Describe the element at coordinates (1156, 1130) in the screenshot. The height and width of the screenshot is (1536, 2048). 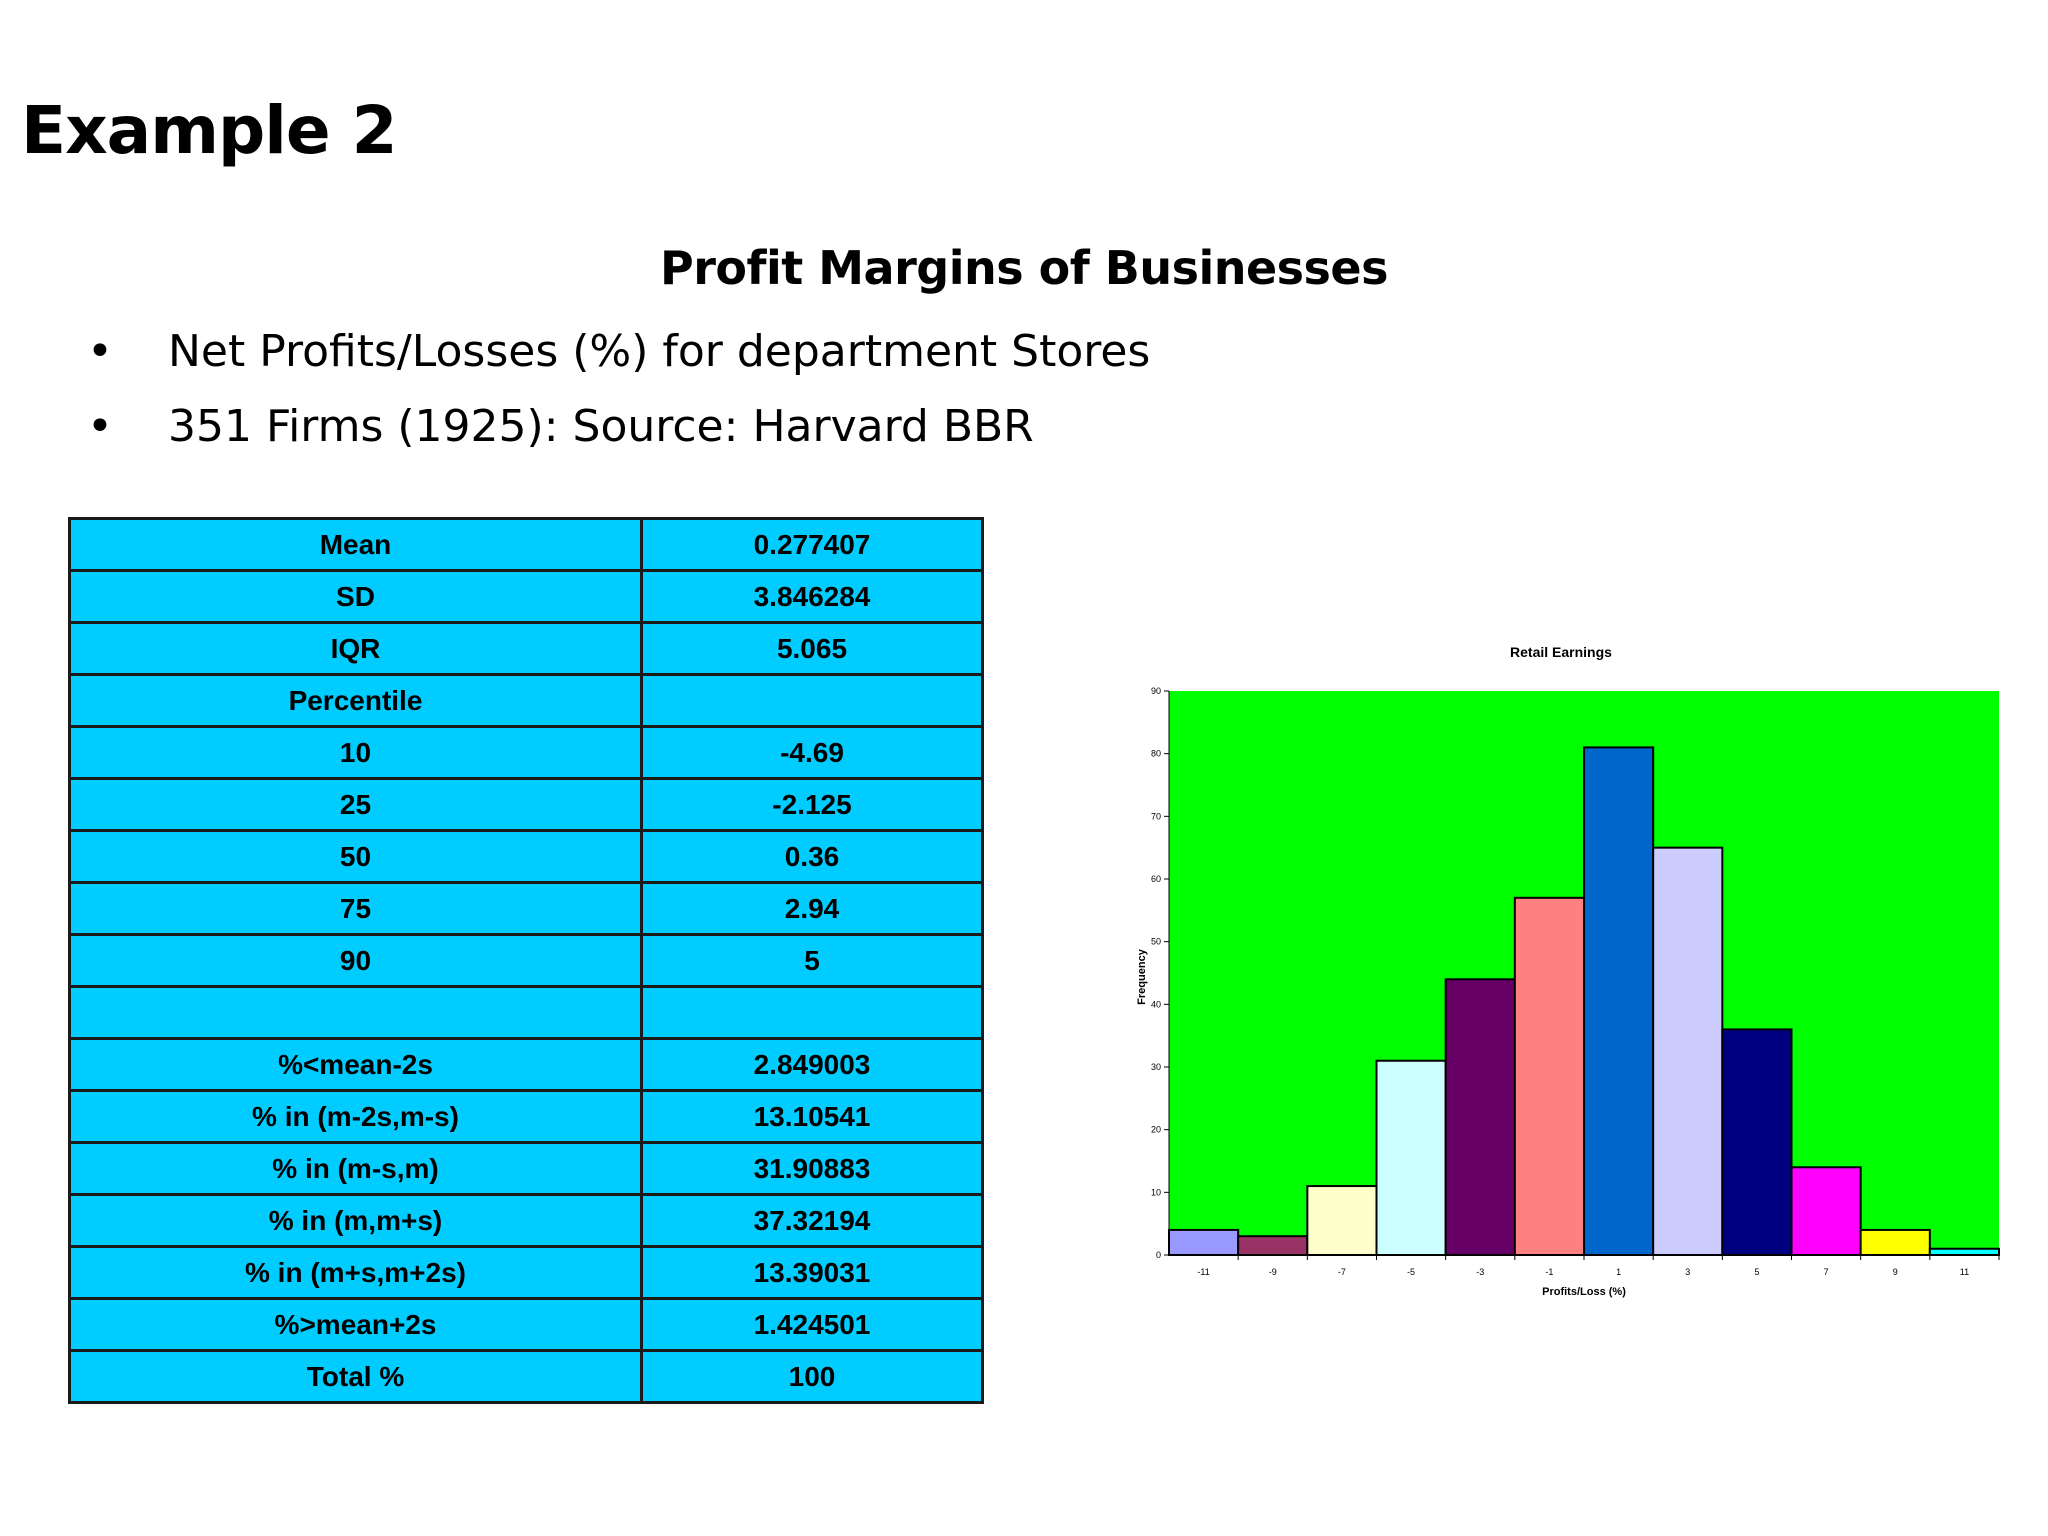
I see `y-tick-label: 20` at that location.